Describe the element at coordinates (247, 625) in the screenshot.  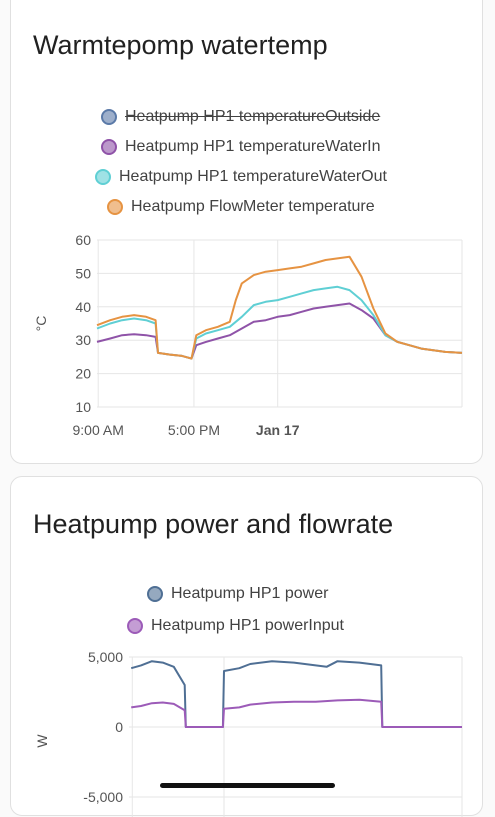
I see `legend-label: Heatpump HP1 powerInput` at that location.